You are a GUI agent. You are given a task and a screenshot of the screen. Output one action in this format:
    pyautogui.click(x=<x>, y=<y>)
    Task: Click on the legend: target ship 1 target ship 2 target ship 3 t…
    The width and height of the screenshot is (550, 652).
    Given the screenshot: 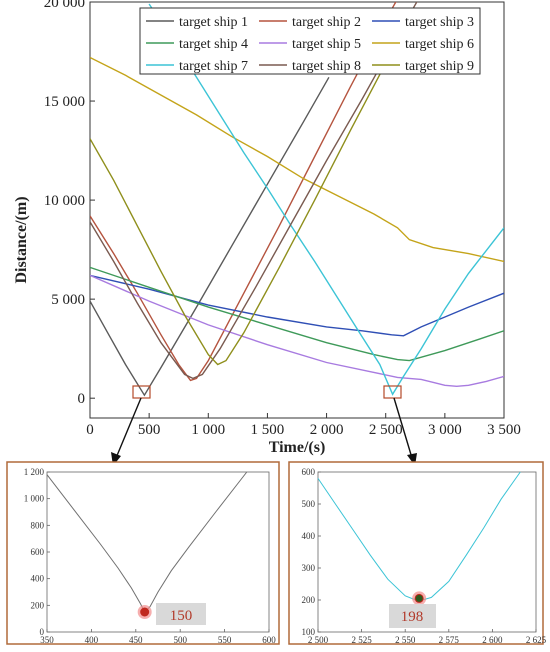 What is the action you would take?
    pyautogui.click(x=310, y=41)
    